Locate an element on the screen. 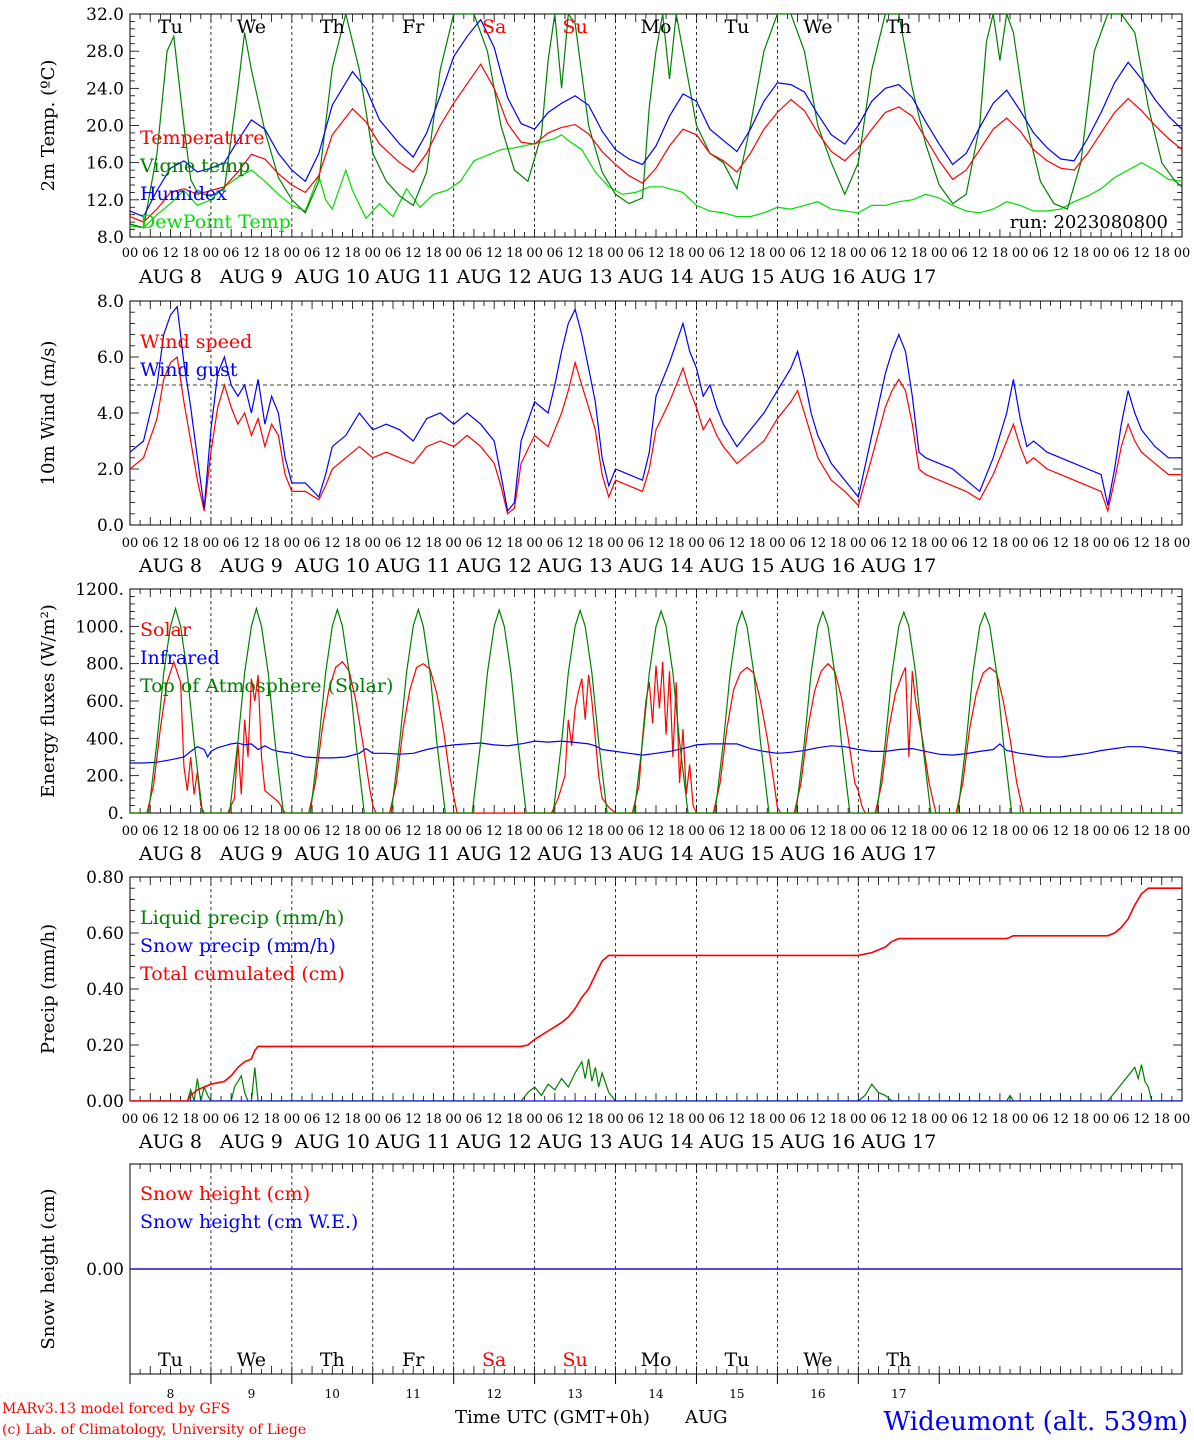 The height and width of the screenshot is (1440, 1194). date-label: AUG 11 is located at coordinates (413, 566).